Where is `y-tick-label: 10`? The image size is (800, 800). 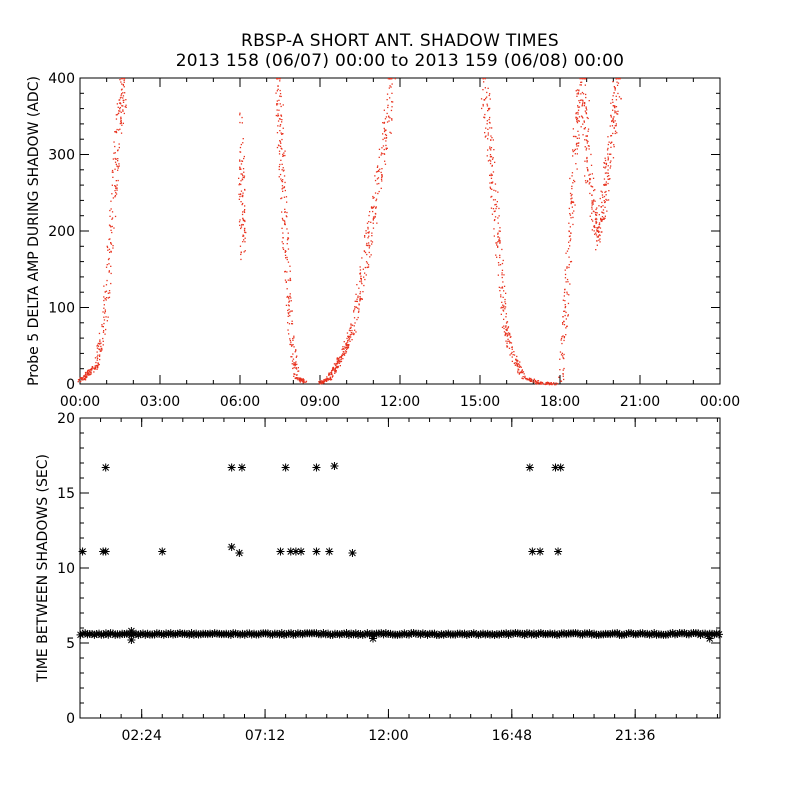
y-tick-label: 10 is located at coordinates (66, 569).